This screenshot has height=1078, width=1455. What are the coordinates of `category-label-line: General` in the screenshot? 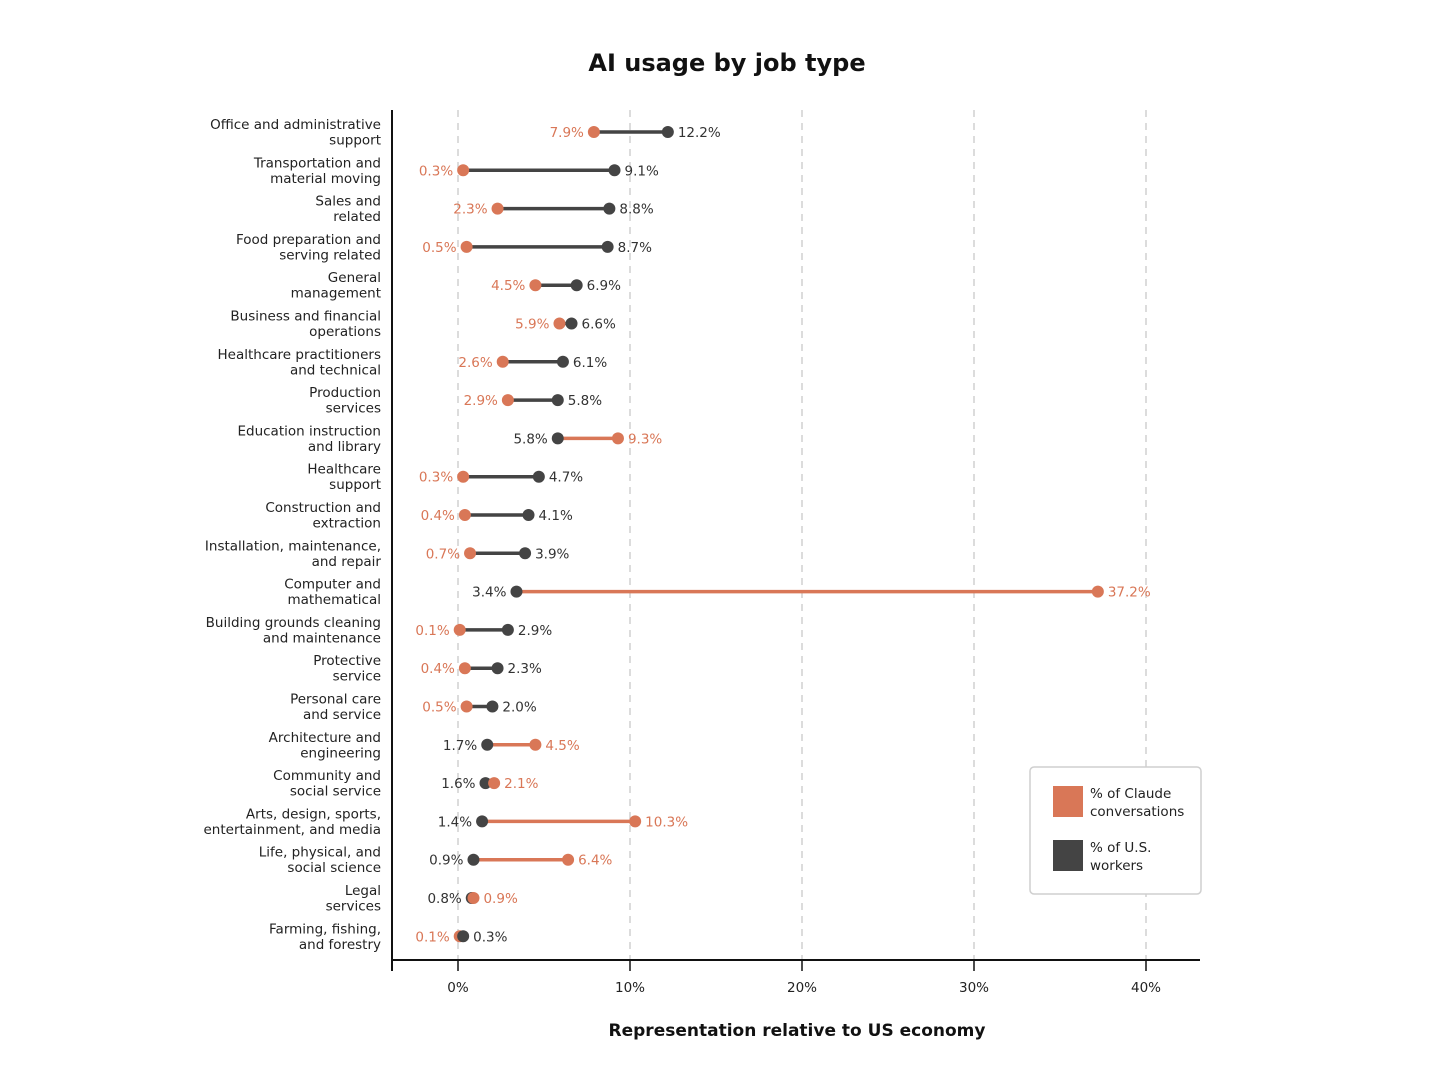 It's located at (354, 278).